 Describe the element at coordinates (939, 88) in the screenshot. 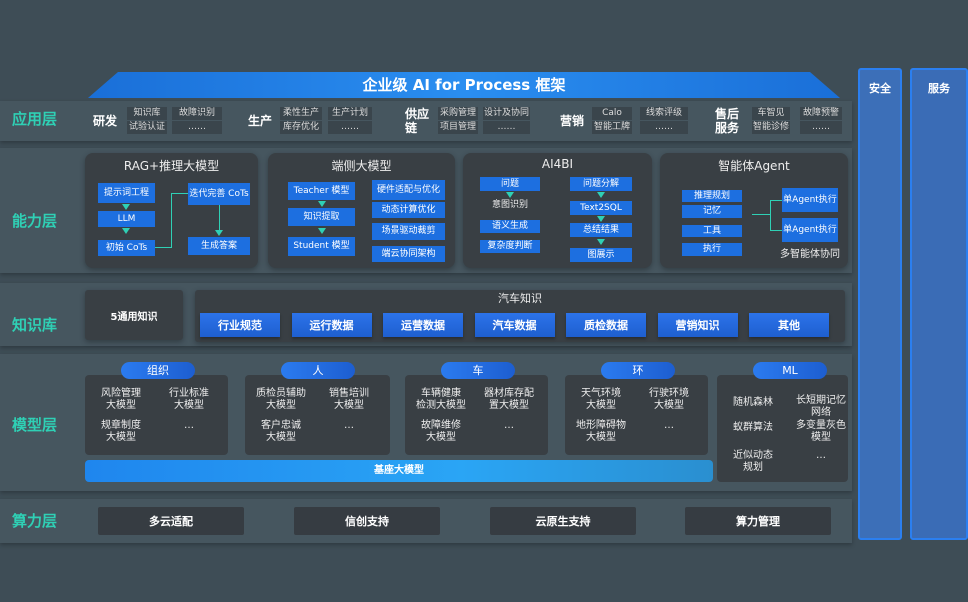

I see `services-title: 服务` at that location.